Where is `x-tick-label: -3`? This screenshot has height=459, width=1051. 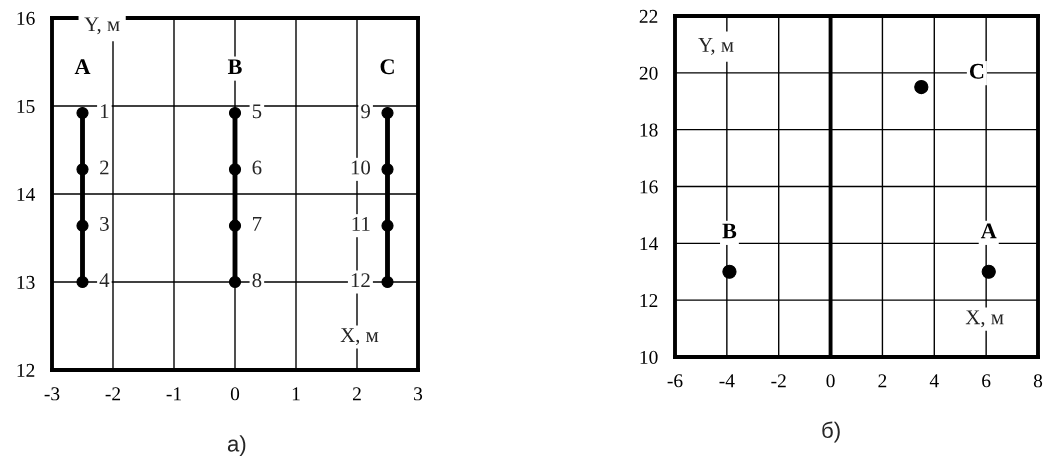 x-tick-label: -3 is located at coordinates (52, 394).